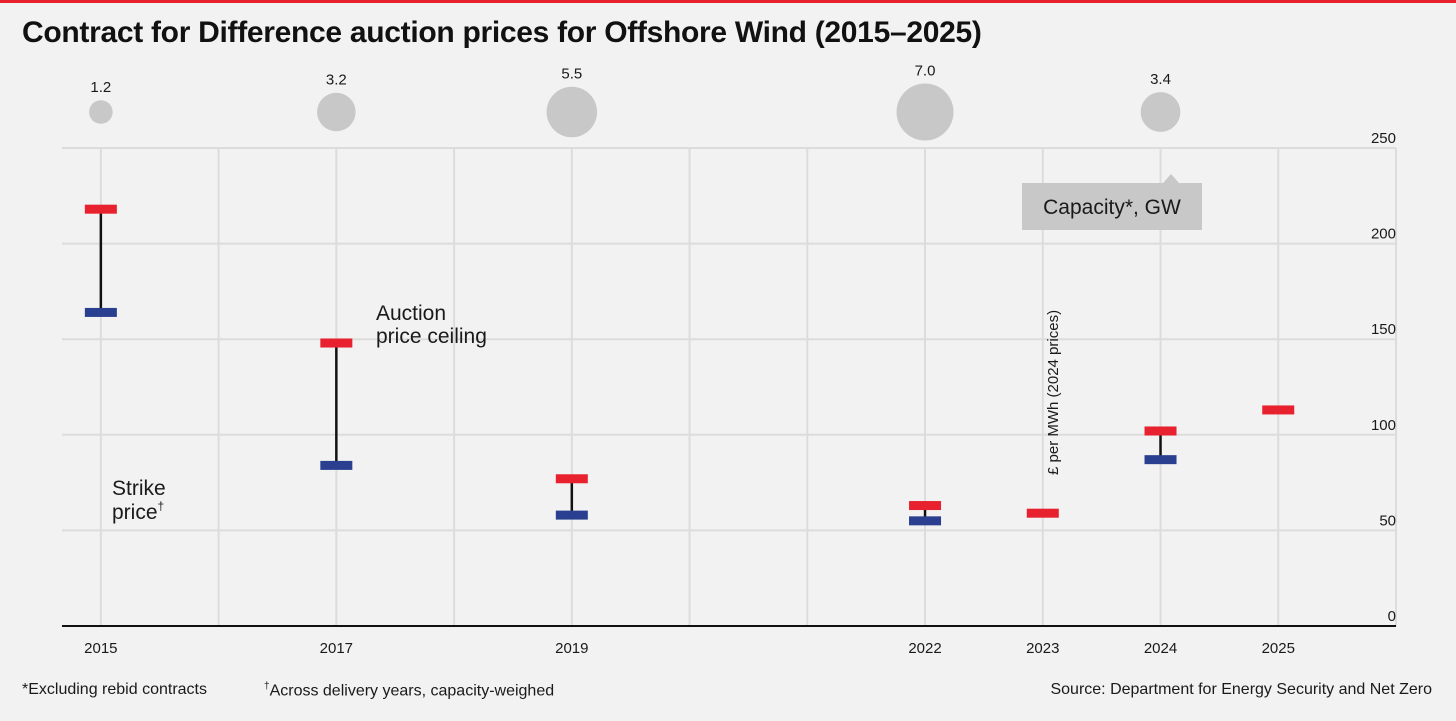  Describe the element at coordinates (1112, 207) in the screenshot. I see `capacity-callout-label: Capacity*, GW` at that location.